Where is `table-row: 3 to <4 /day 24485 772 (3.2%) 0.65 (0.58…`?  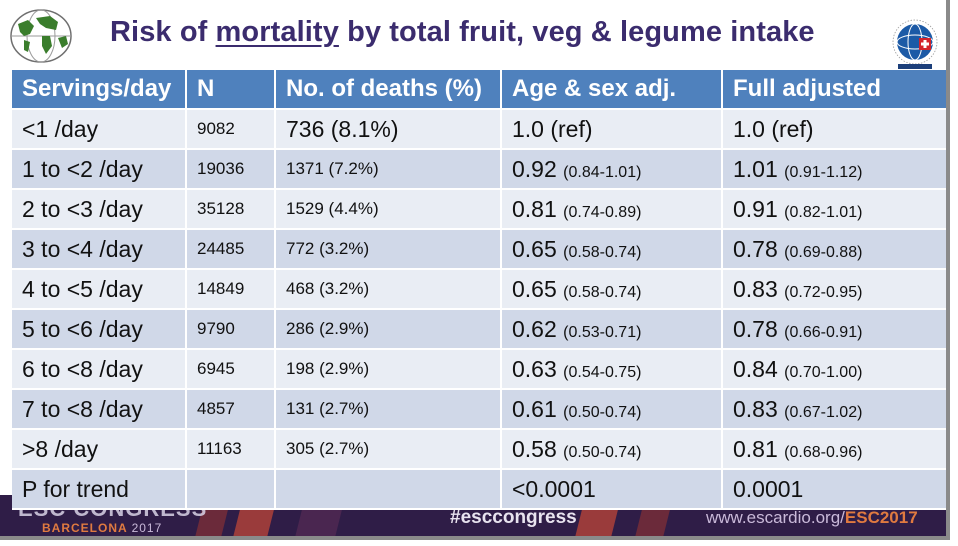 table-row: 3 to <4 /day 24485 772 (3.2%) 0.65 (0.58… is located at coordinates (479, 249).